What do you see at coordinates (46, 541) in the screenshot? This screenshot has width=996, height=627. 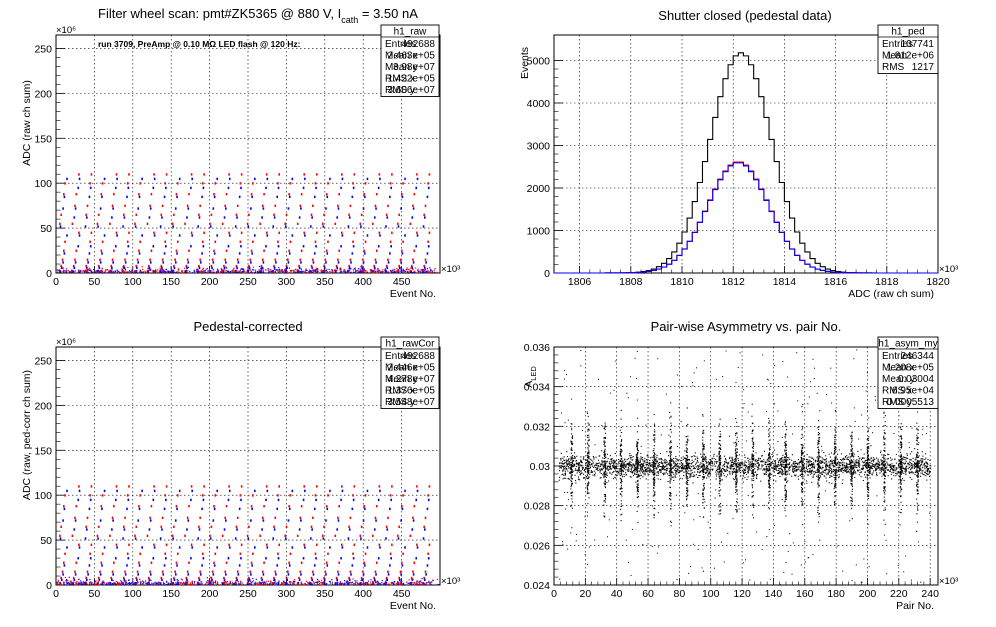 I see `y-tick-label: 50` at bounding box center [46, 541].